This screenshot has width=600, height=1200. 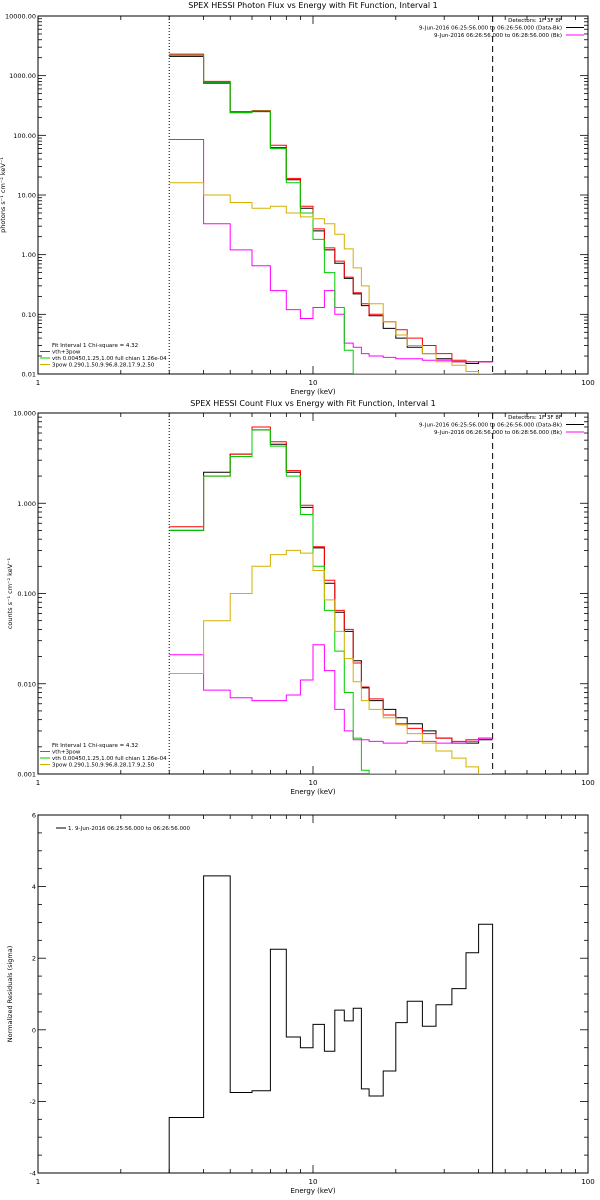 What do you see at coordinates (33, 1102) in the screenshot?
I see `y-tick-label: -2` at bounding box center [33, 1102].